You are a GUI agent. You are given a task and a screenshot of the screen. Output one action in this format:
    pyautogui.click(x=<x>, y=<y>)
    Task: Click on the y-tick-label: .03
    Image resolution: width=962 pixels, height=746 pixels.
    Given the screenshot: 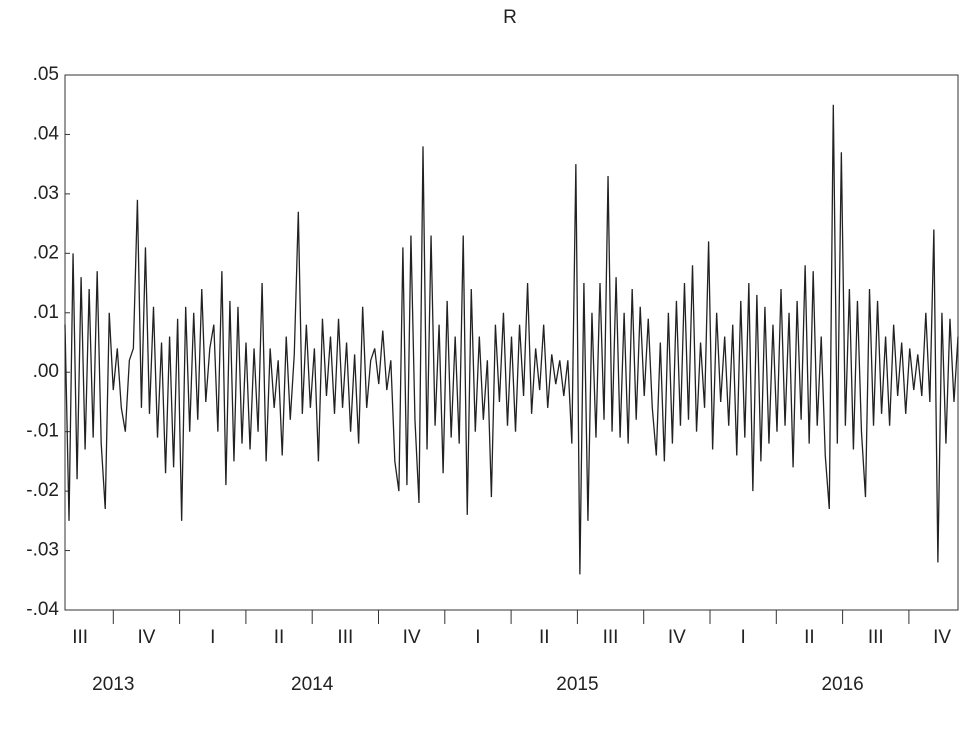 What is the action you would take?
    pyautogui.click(x=46, y=193)
    